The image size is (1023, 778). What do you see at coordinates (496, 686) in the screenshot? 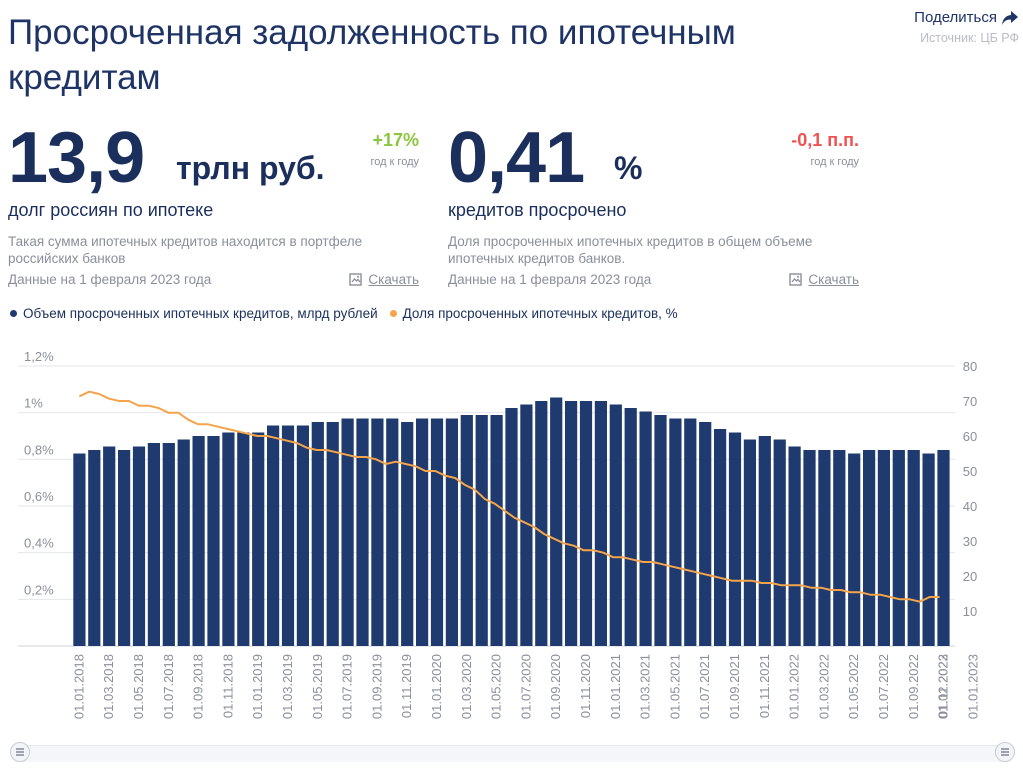
I see `x-axis-tick-label: 01.05.2020` at bounding box center [496, 686].